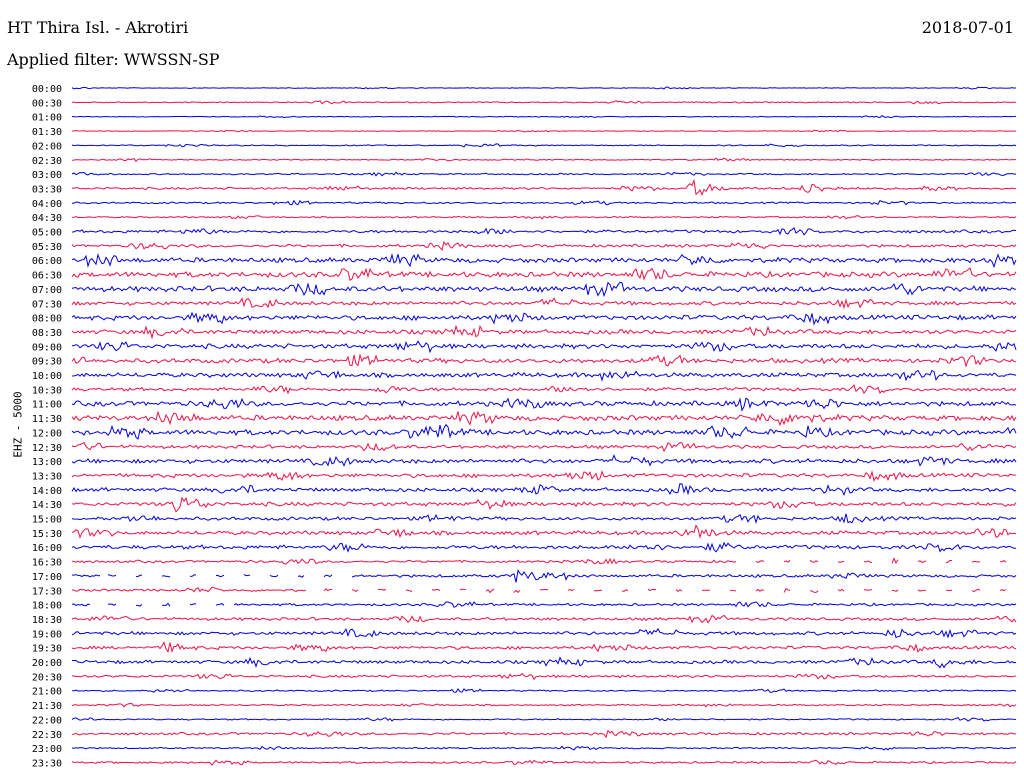  I want to click on row-label-0530: 05:30, so click(47, 247).